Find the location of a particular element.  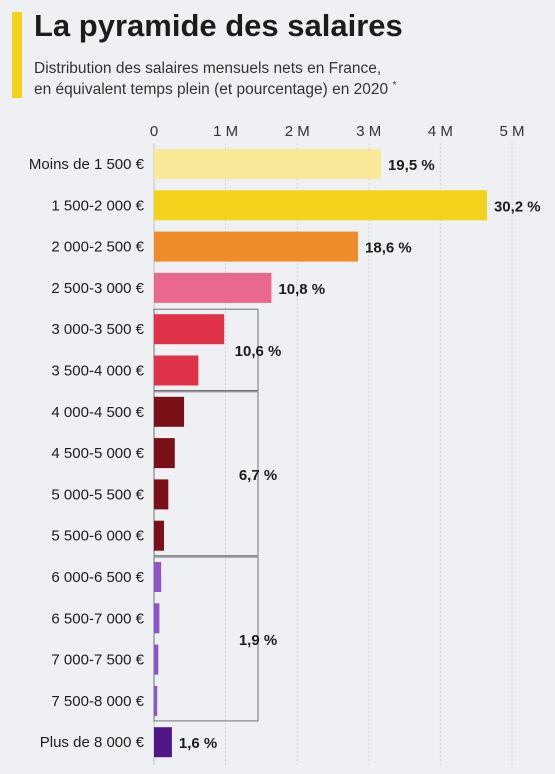

group-label: 6,7 % is located at coordinates (258, 475).